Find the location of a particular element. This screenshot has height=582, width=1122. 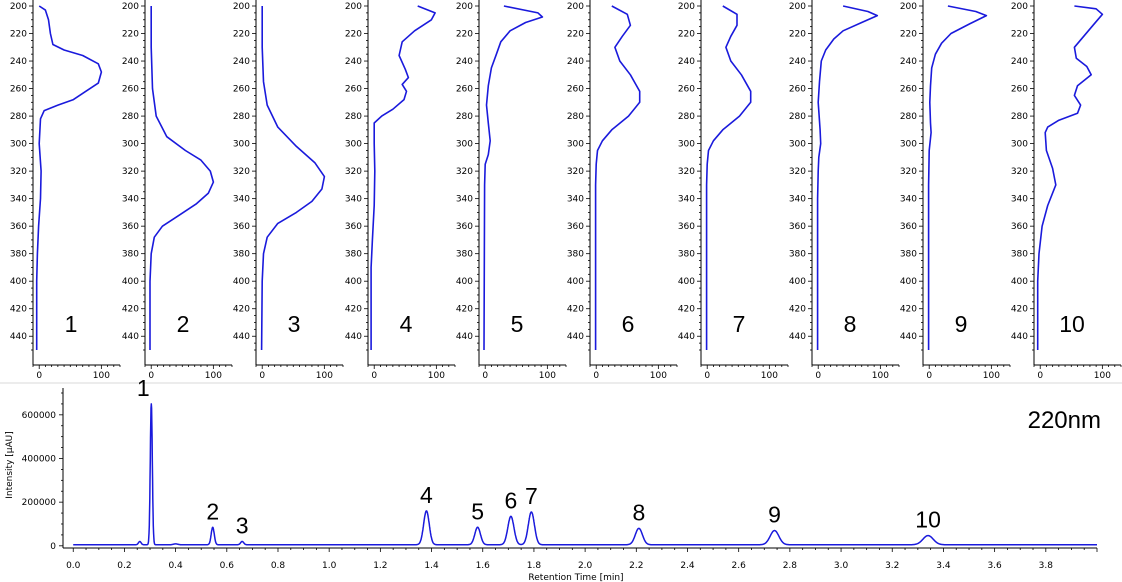

chrom-x-tick-label: 2.4 is located at coordinates (687, 566).